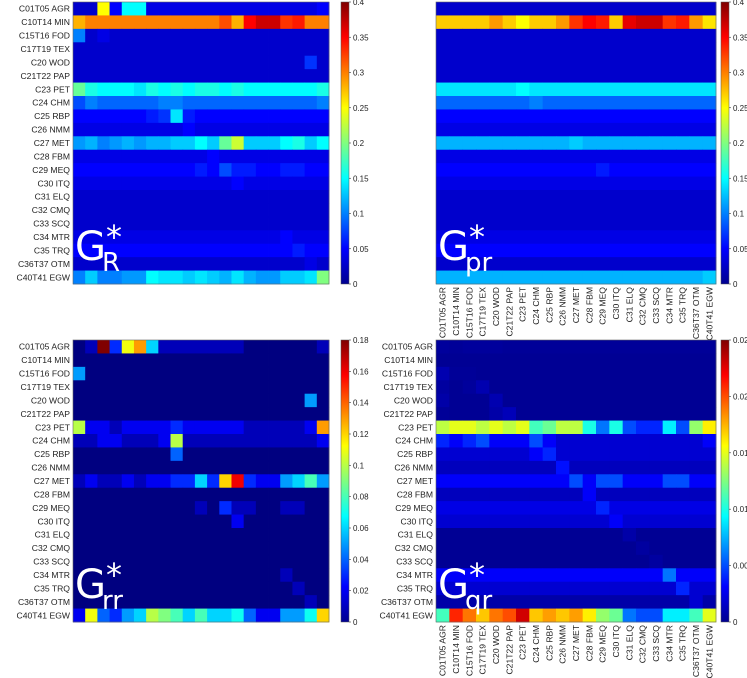 The image size is (747, 678). I want to click on row-label: C33 SCQ, so click(51, 562).